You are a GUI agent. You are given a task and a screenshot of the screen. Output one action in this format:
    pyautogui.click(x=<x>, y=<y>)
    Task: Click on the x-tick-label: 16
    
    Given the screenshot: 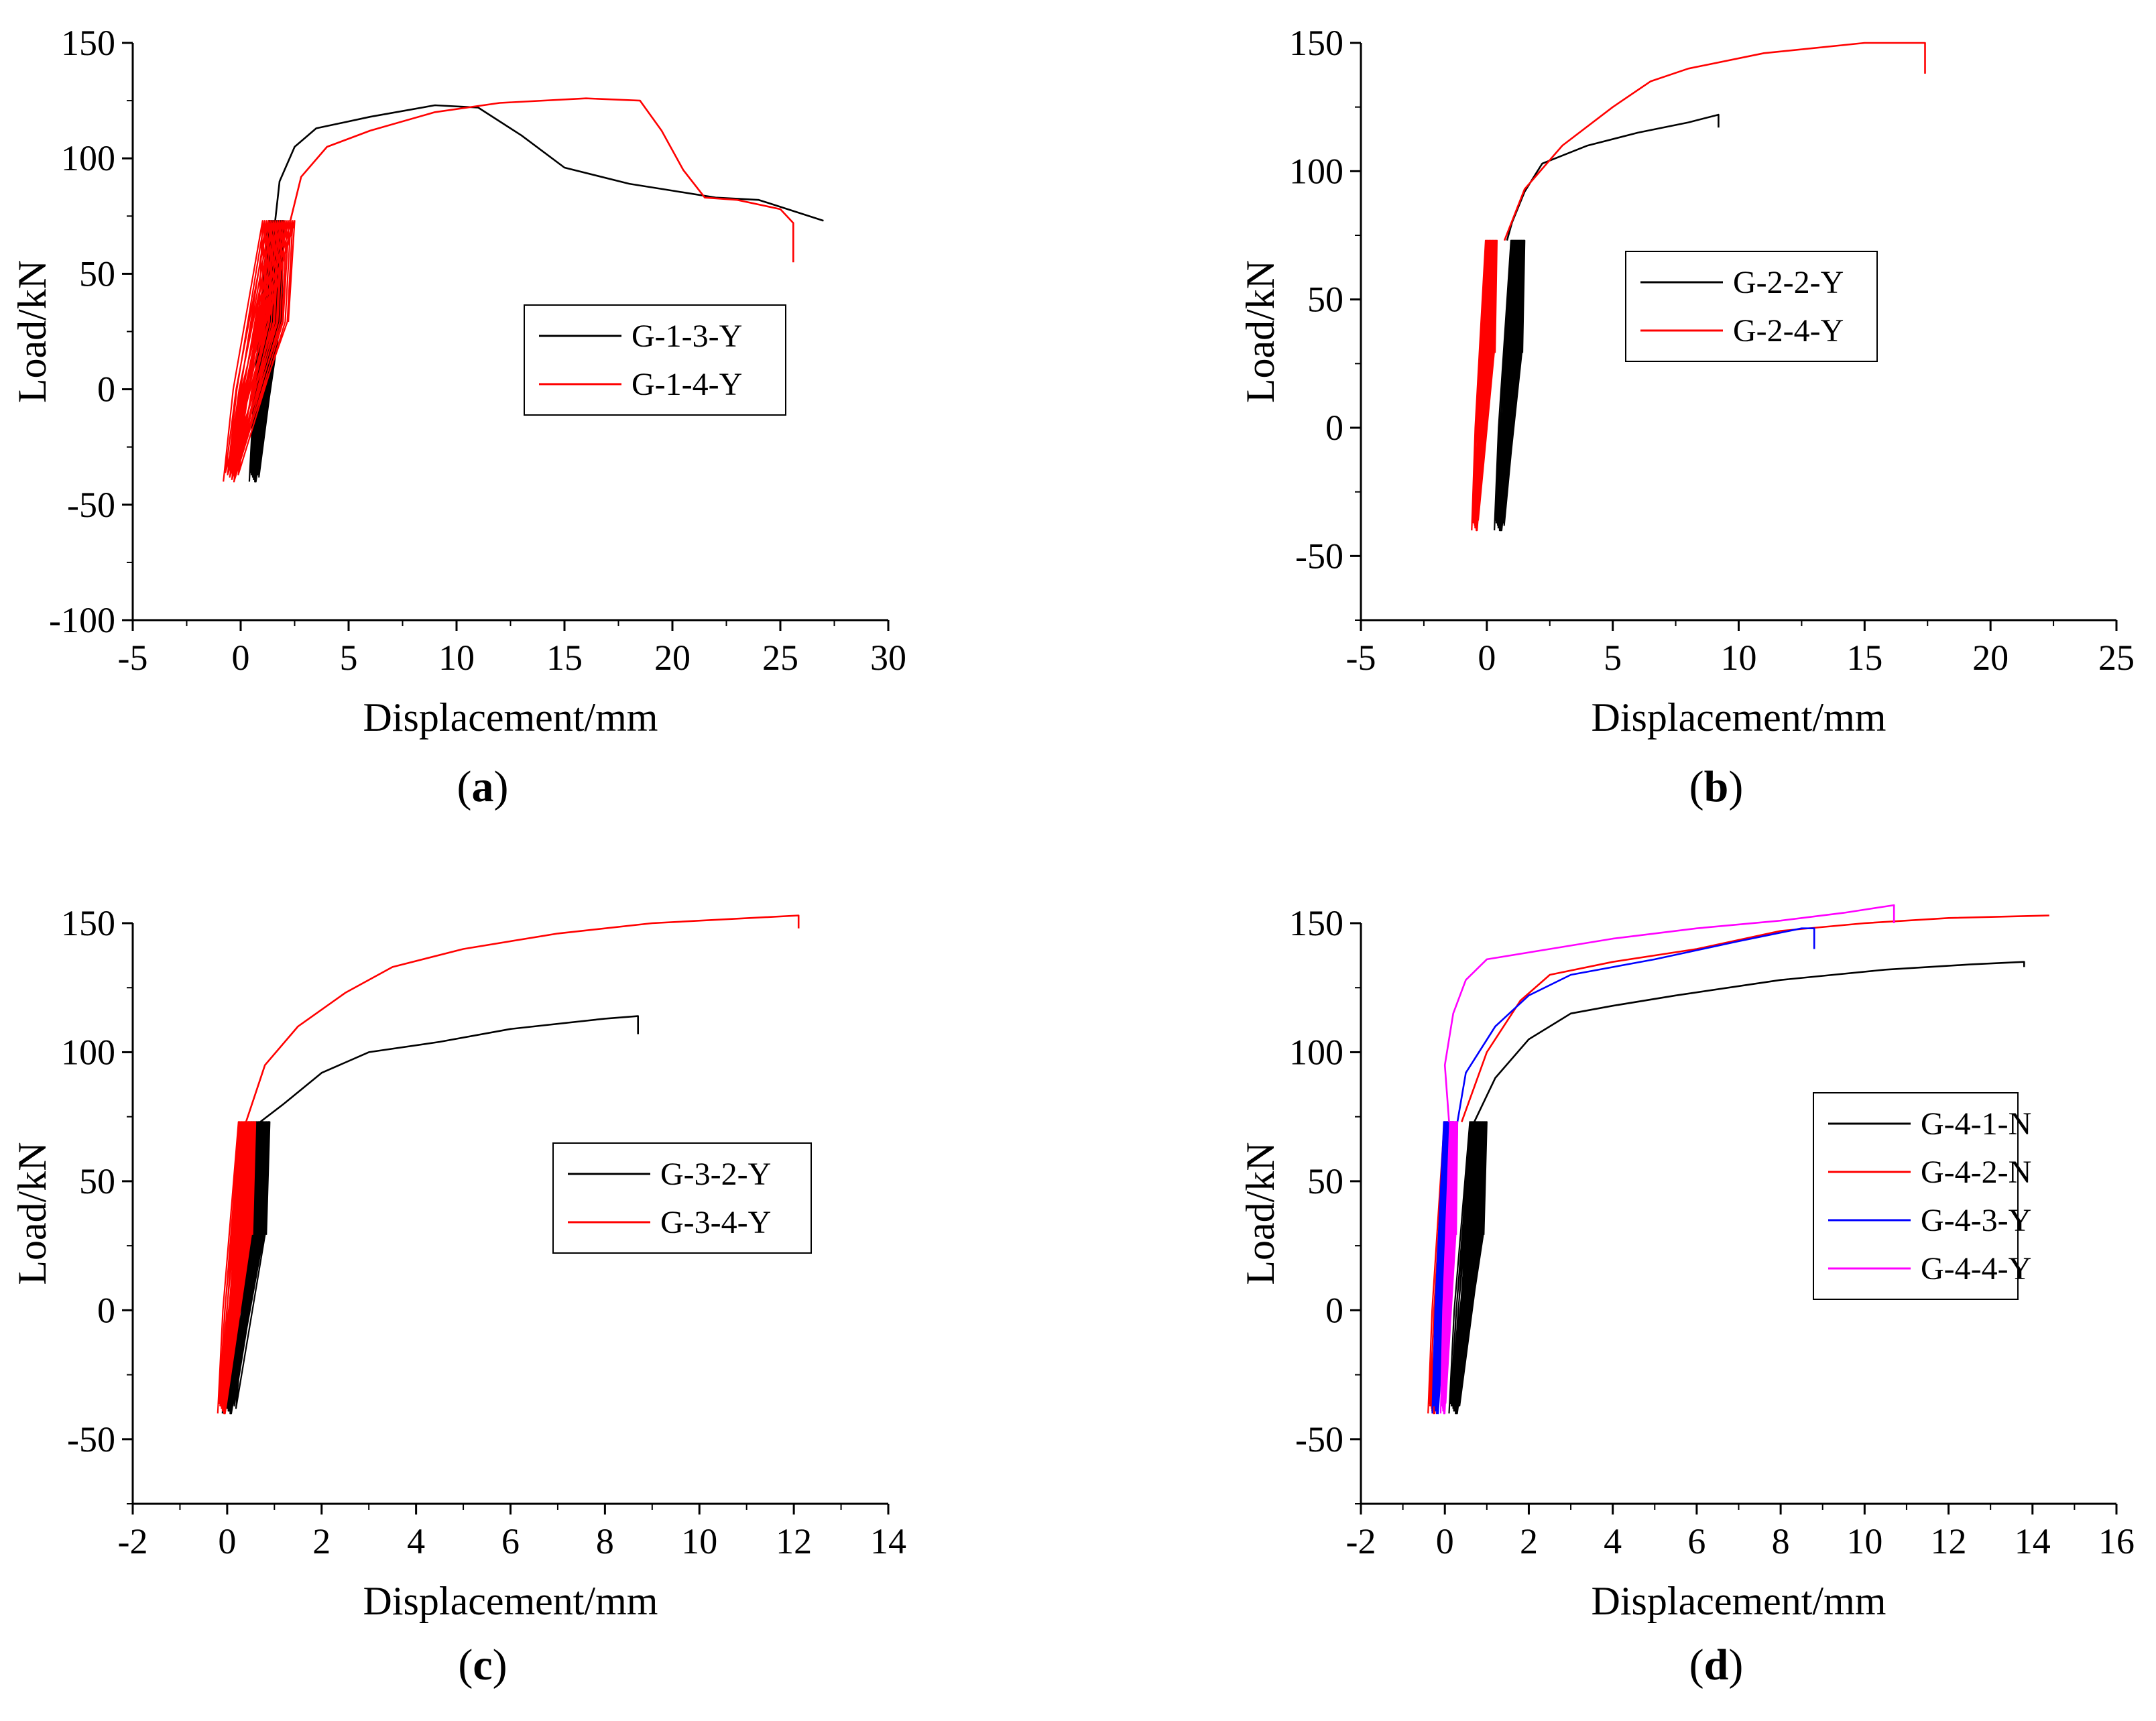 What is the action you would take?
    pyautogui.click(x=2116, y=1541)
    